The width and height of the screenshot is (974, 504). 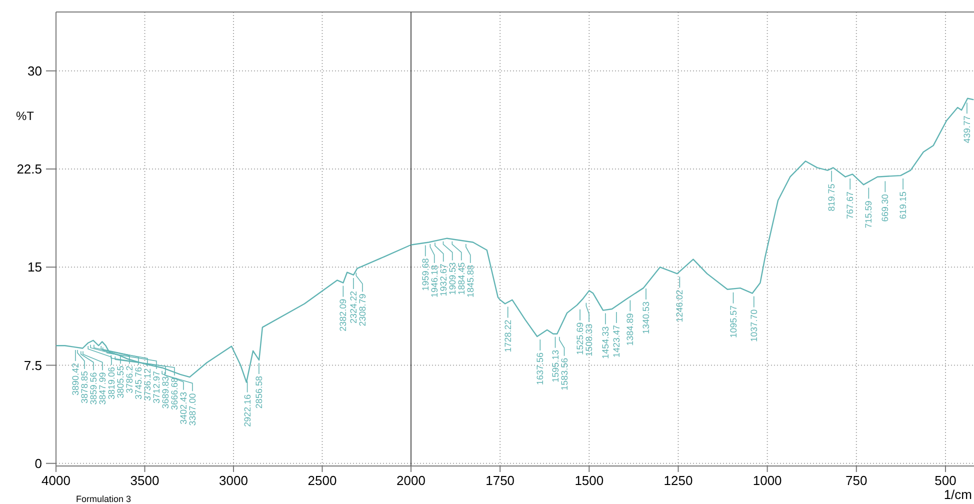 I want to click on x-tick-label: 3000, so click(x=233, y=480).